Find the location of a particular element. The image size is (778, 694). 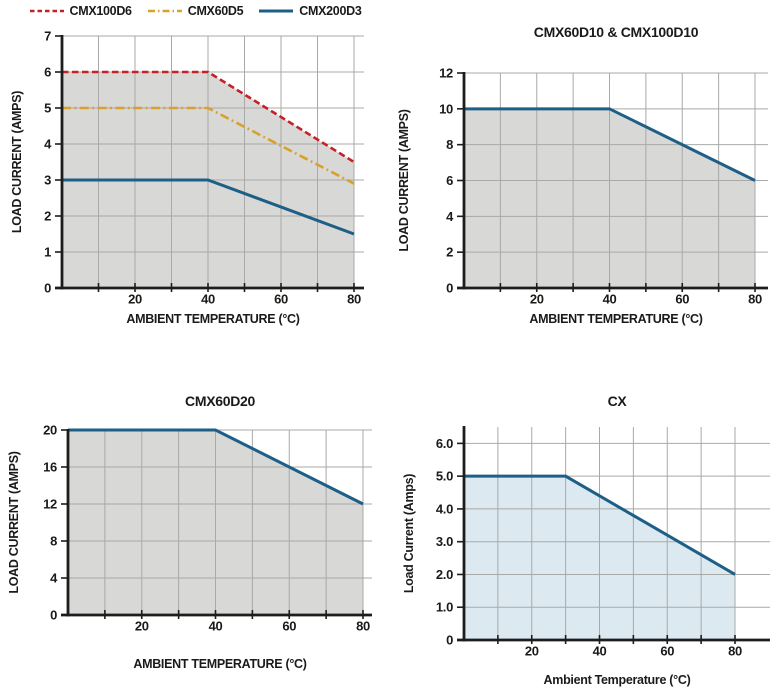

legend-label: CMX200D3 is located at coordinates (330, 11).